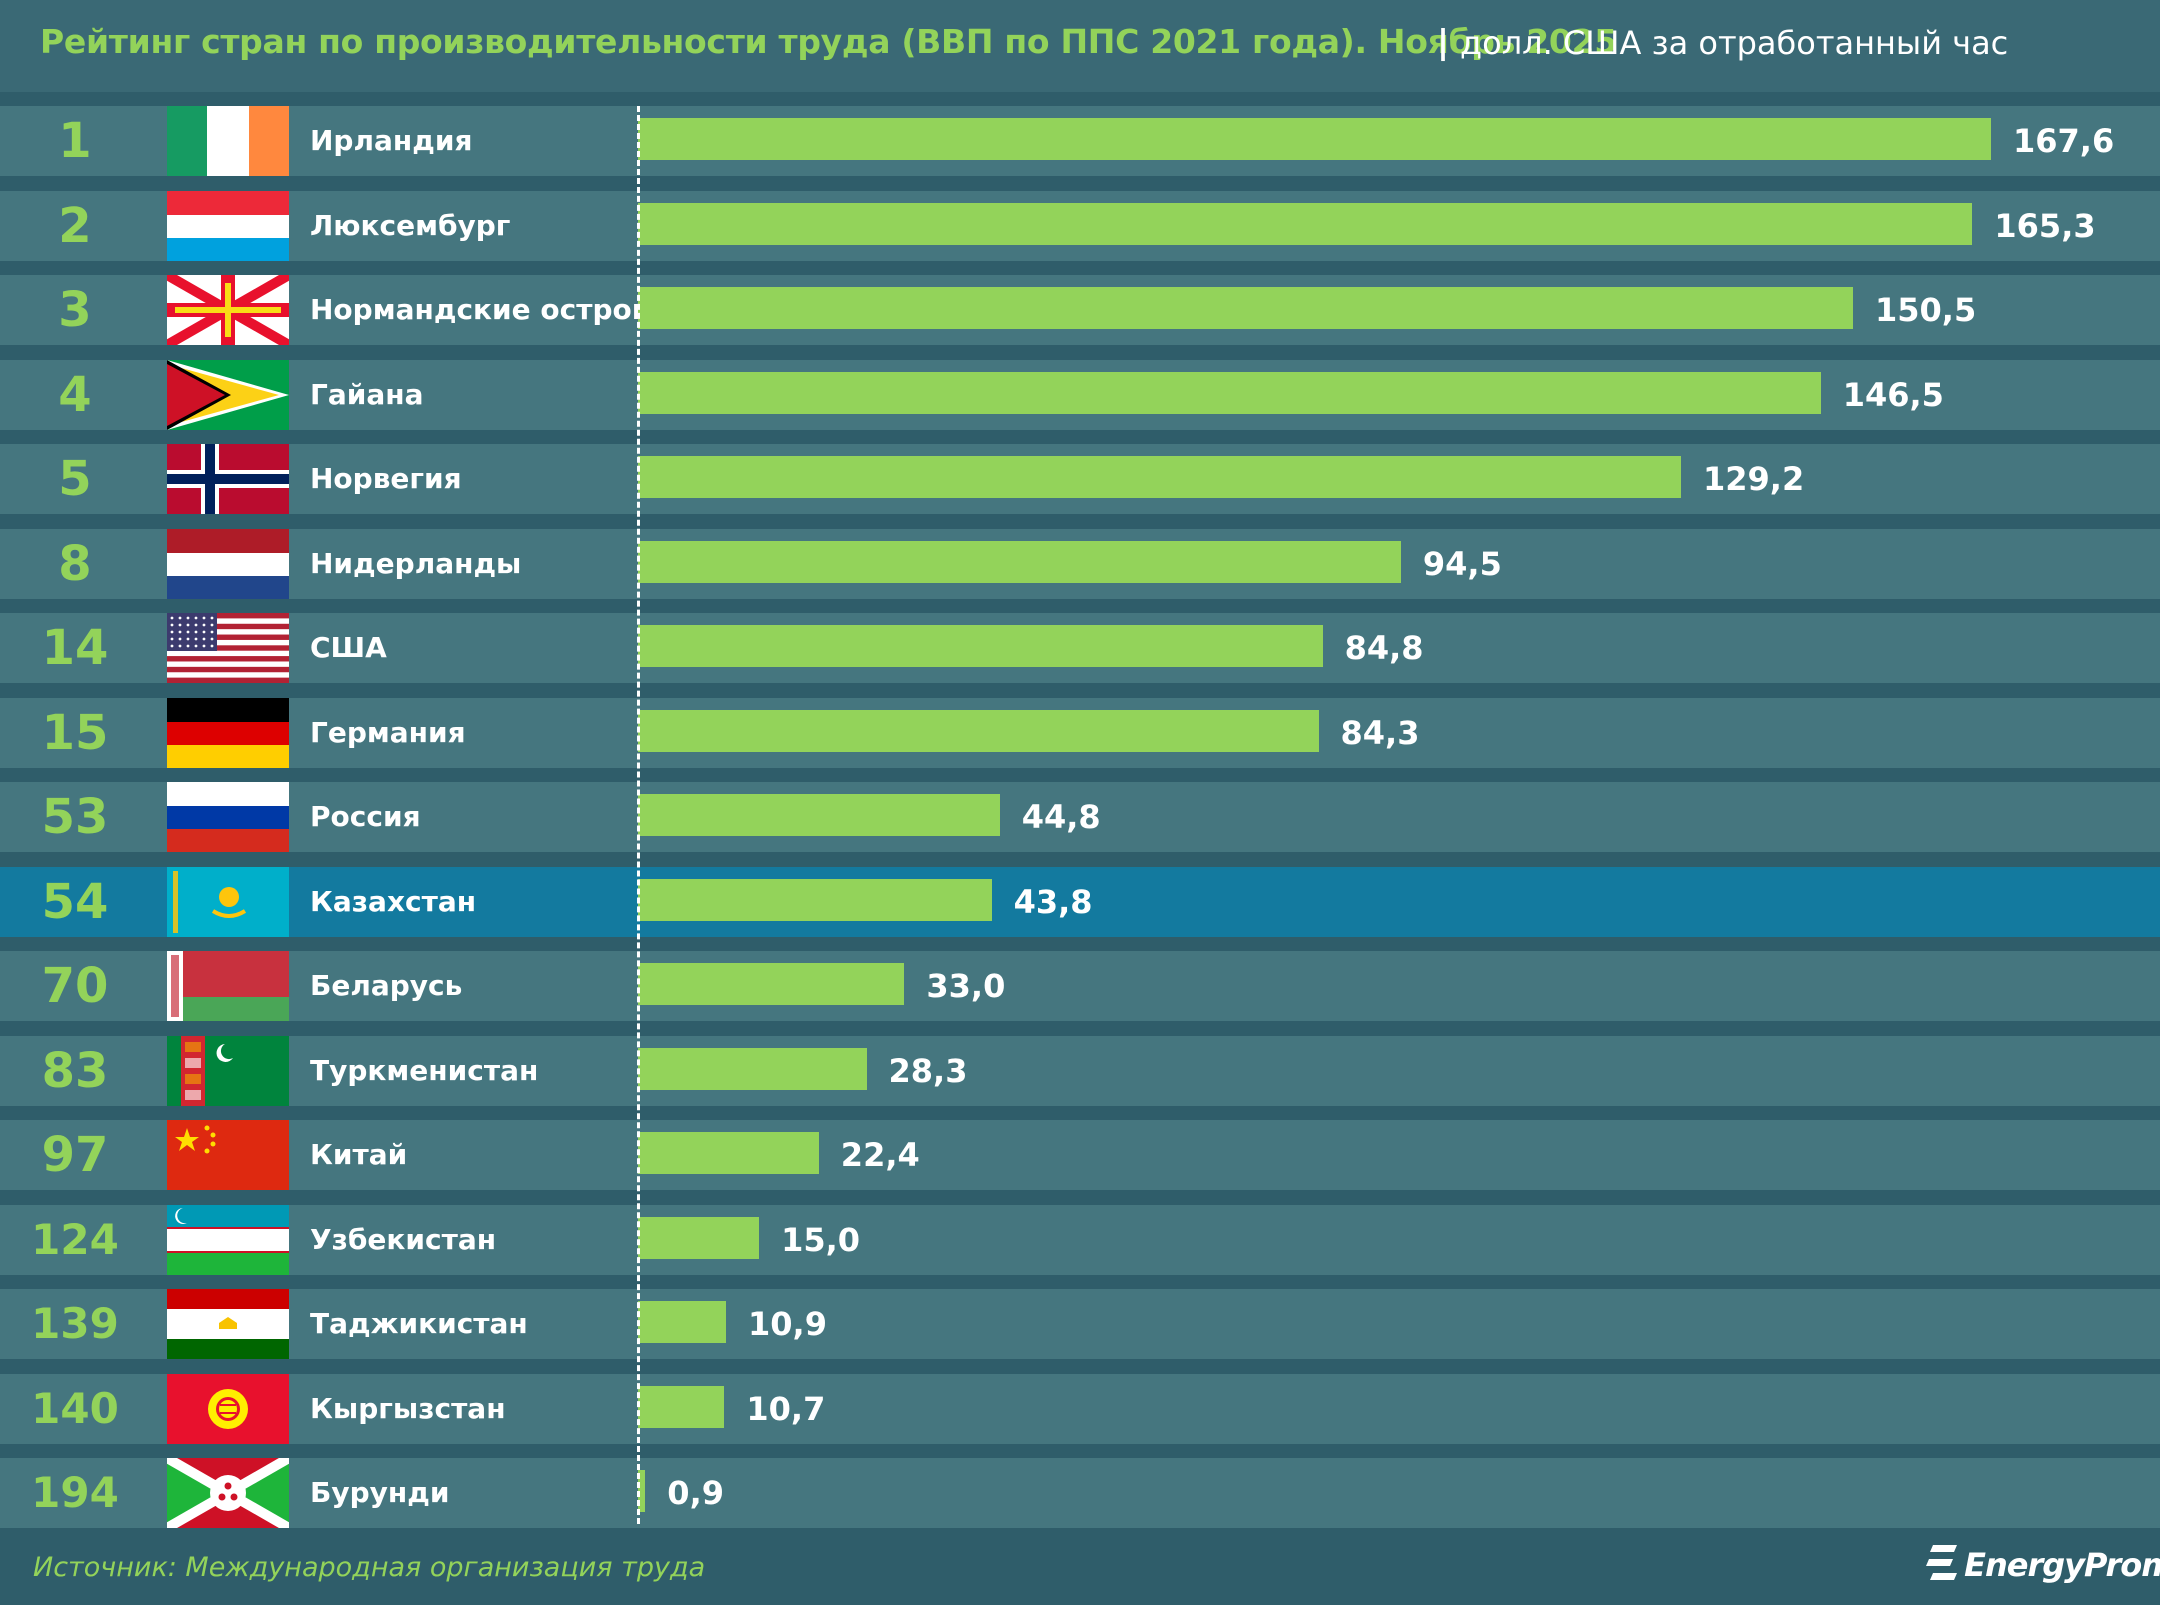 This screenshot has height=1605, width=2160. I want to click on chart-row: 5 Норвегия 129,2, so click(1080, 479).